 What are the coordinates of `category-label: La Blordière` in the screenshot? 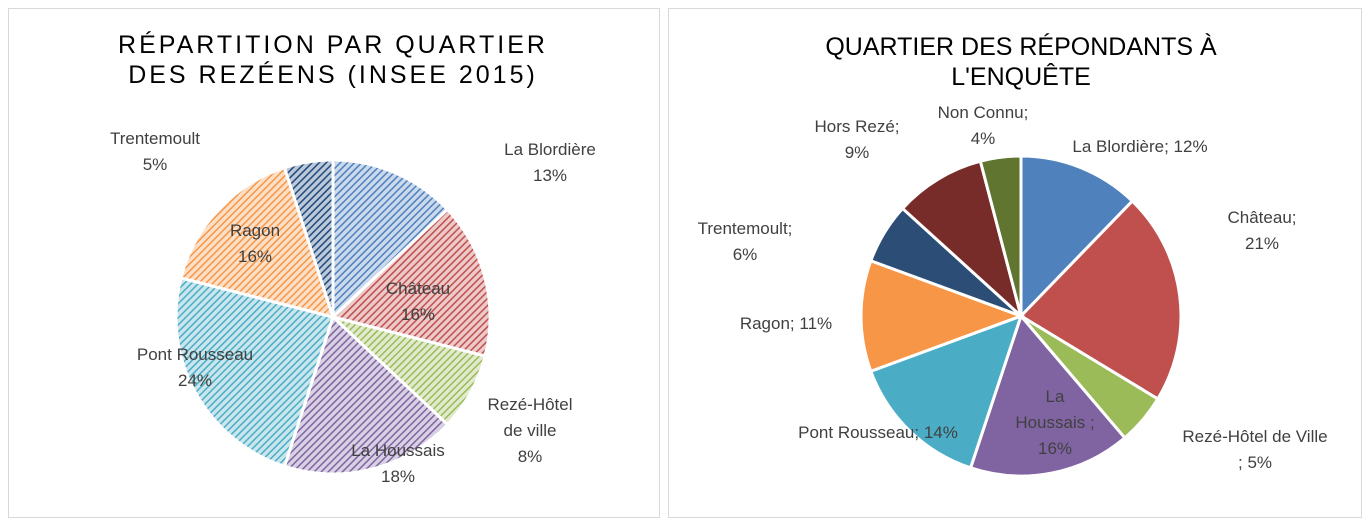 It's located at (550, 149).